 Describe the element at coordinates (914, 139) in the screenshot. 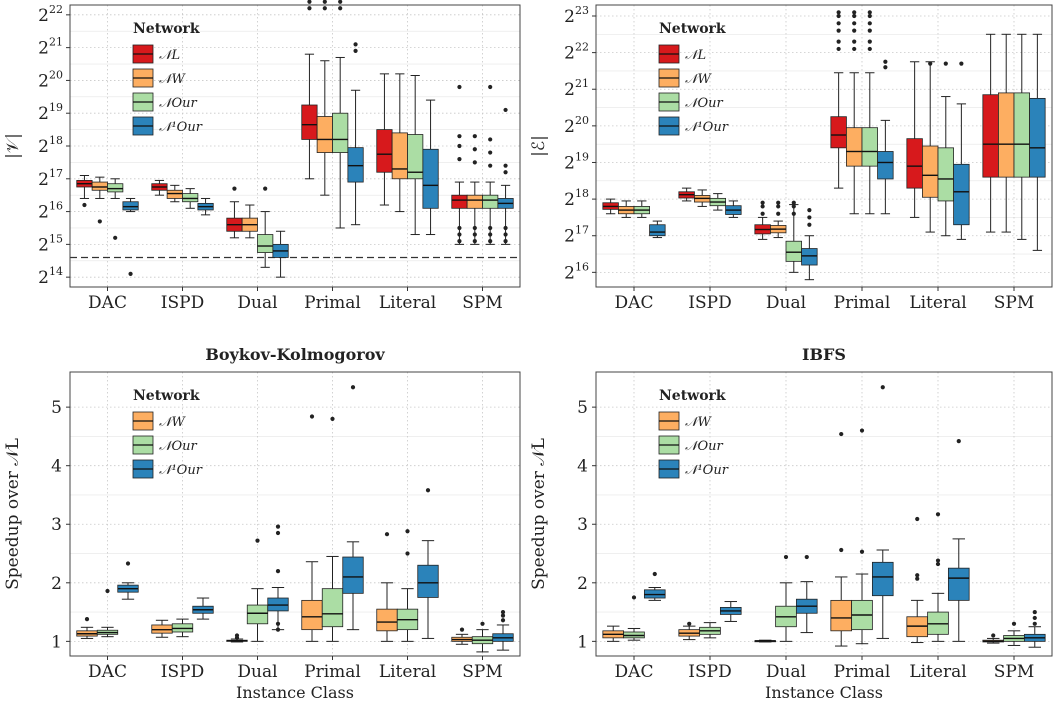

I see `box-Literal-N_L` at that location.